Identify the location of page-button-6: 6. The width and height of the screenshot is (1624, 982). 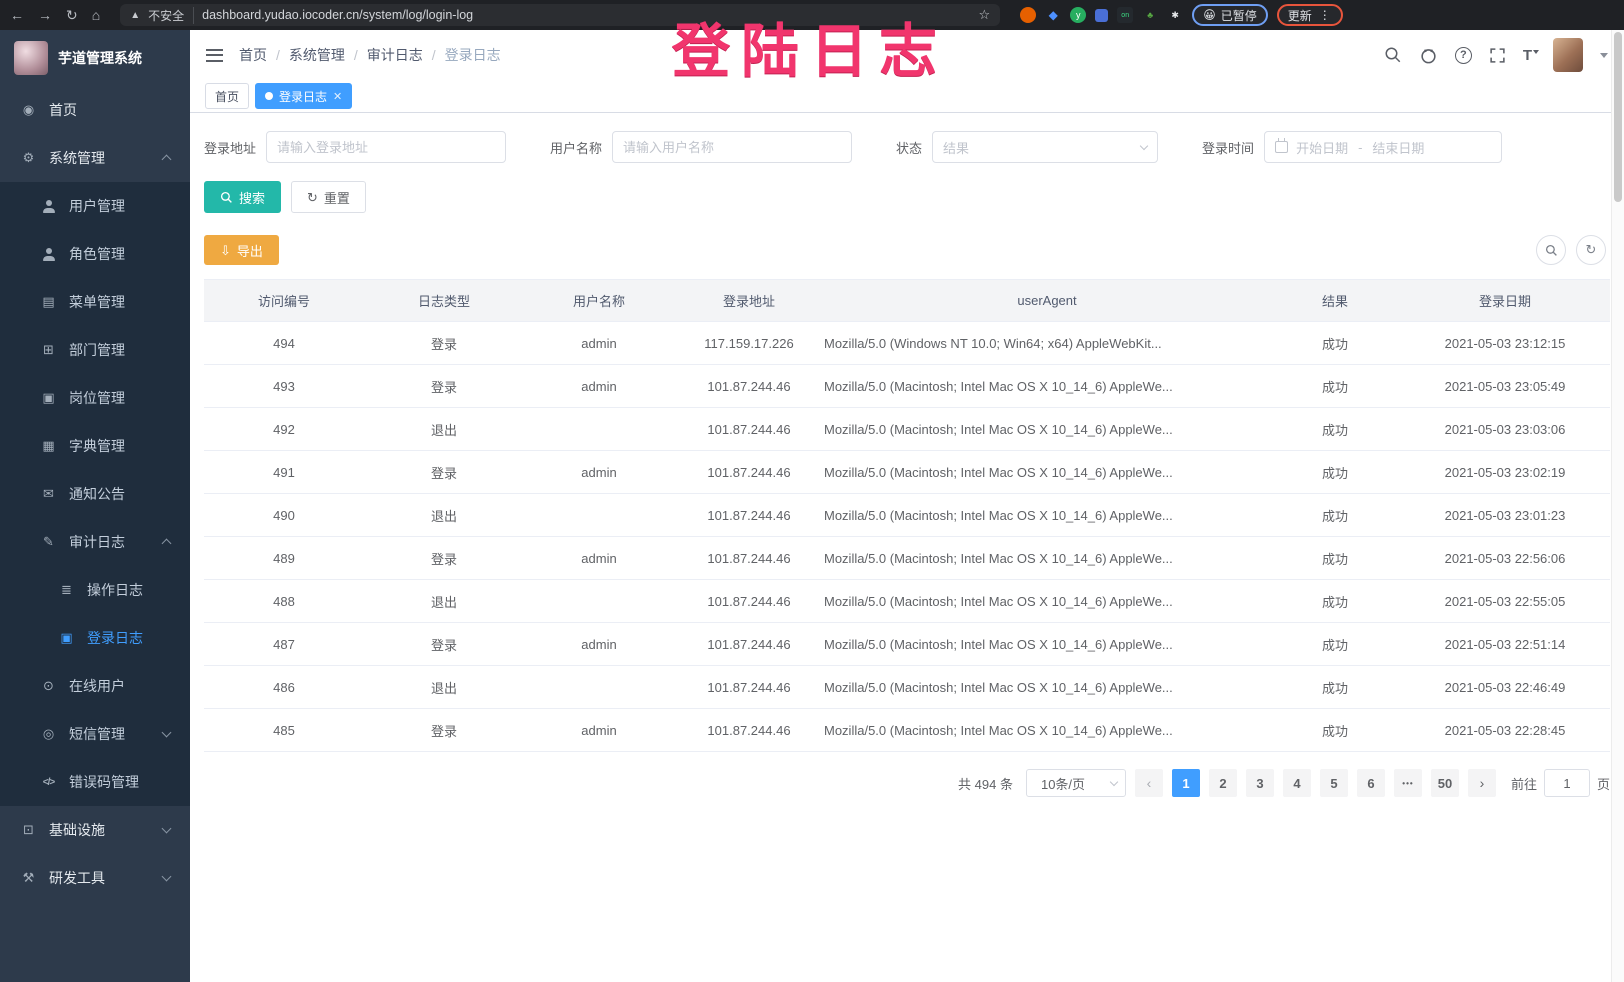
(1370, 783).